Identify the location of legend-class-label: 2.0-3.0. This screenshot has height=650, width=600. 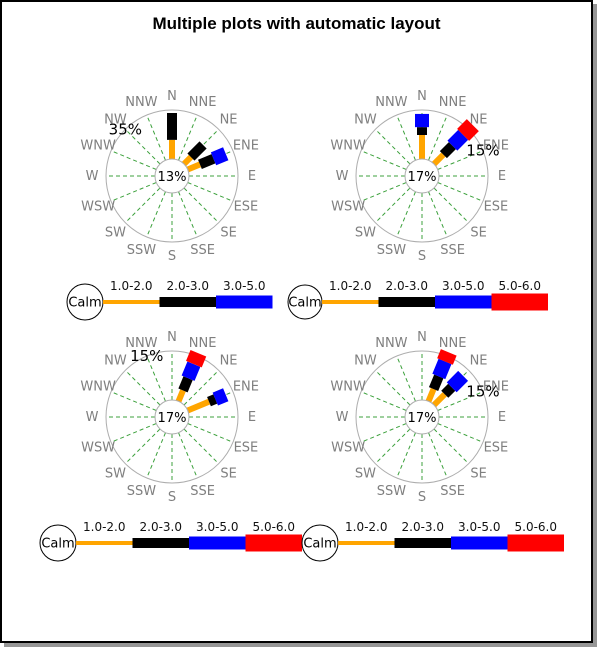
(188, 286).